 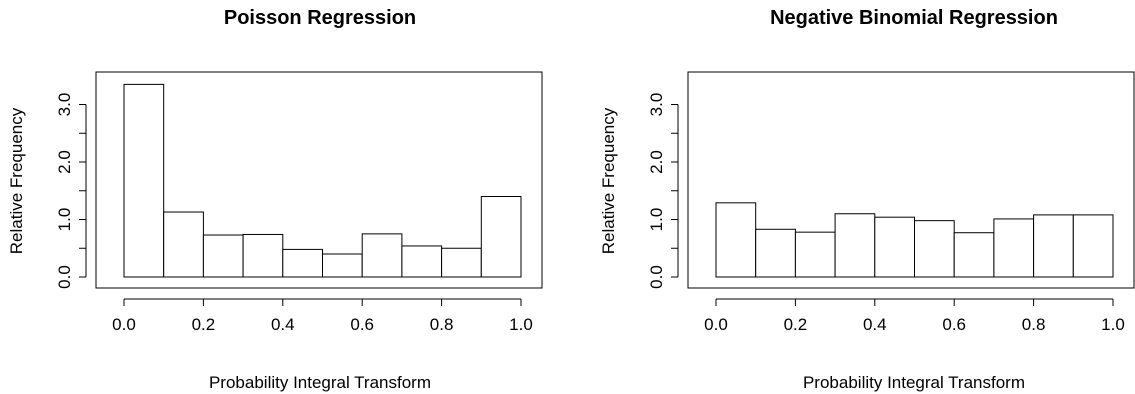 What do you see at coordinates (914, 18) in the screenshot?
I see `chart-title: Negative Binomial Regression` at bounding box center [914, 18].